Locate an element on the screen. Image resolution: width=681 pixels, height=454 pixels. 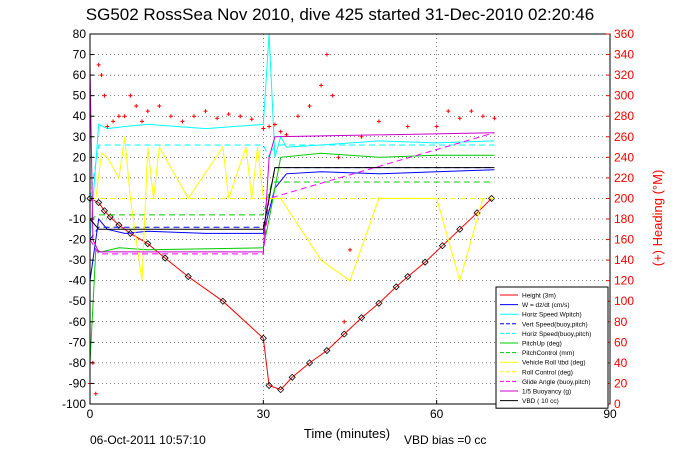
legend-label: Roll Control (deg) is located at coordinates (547, 372).